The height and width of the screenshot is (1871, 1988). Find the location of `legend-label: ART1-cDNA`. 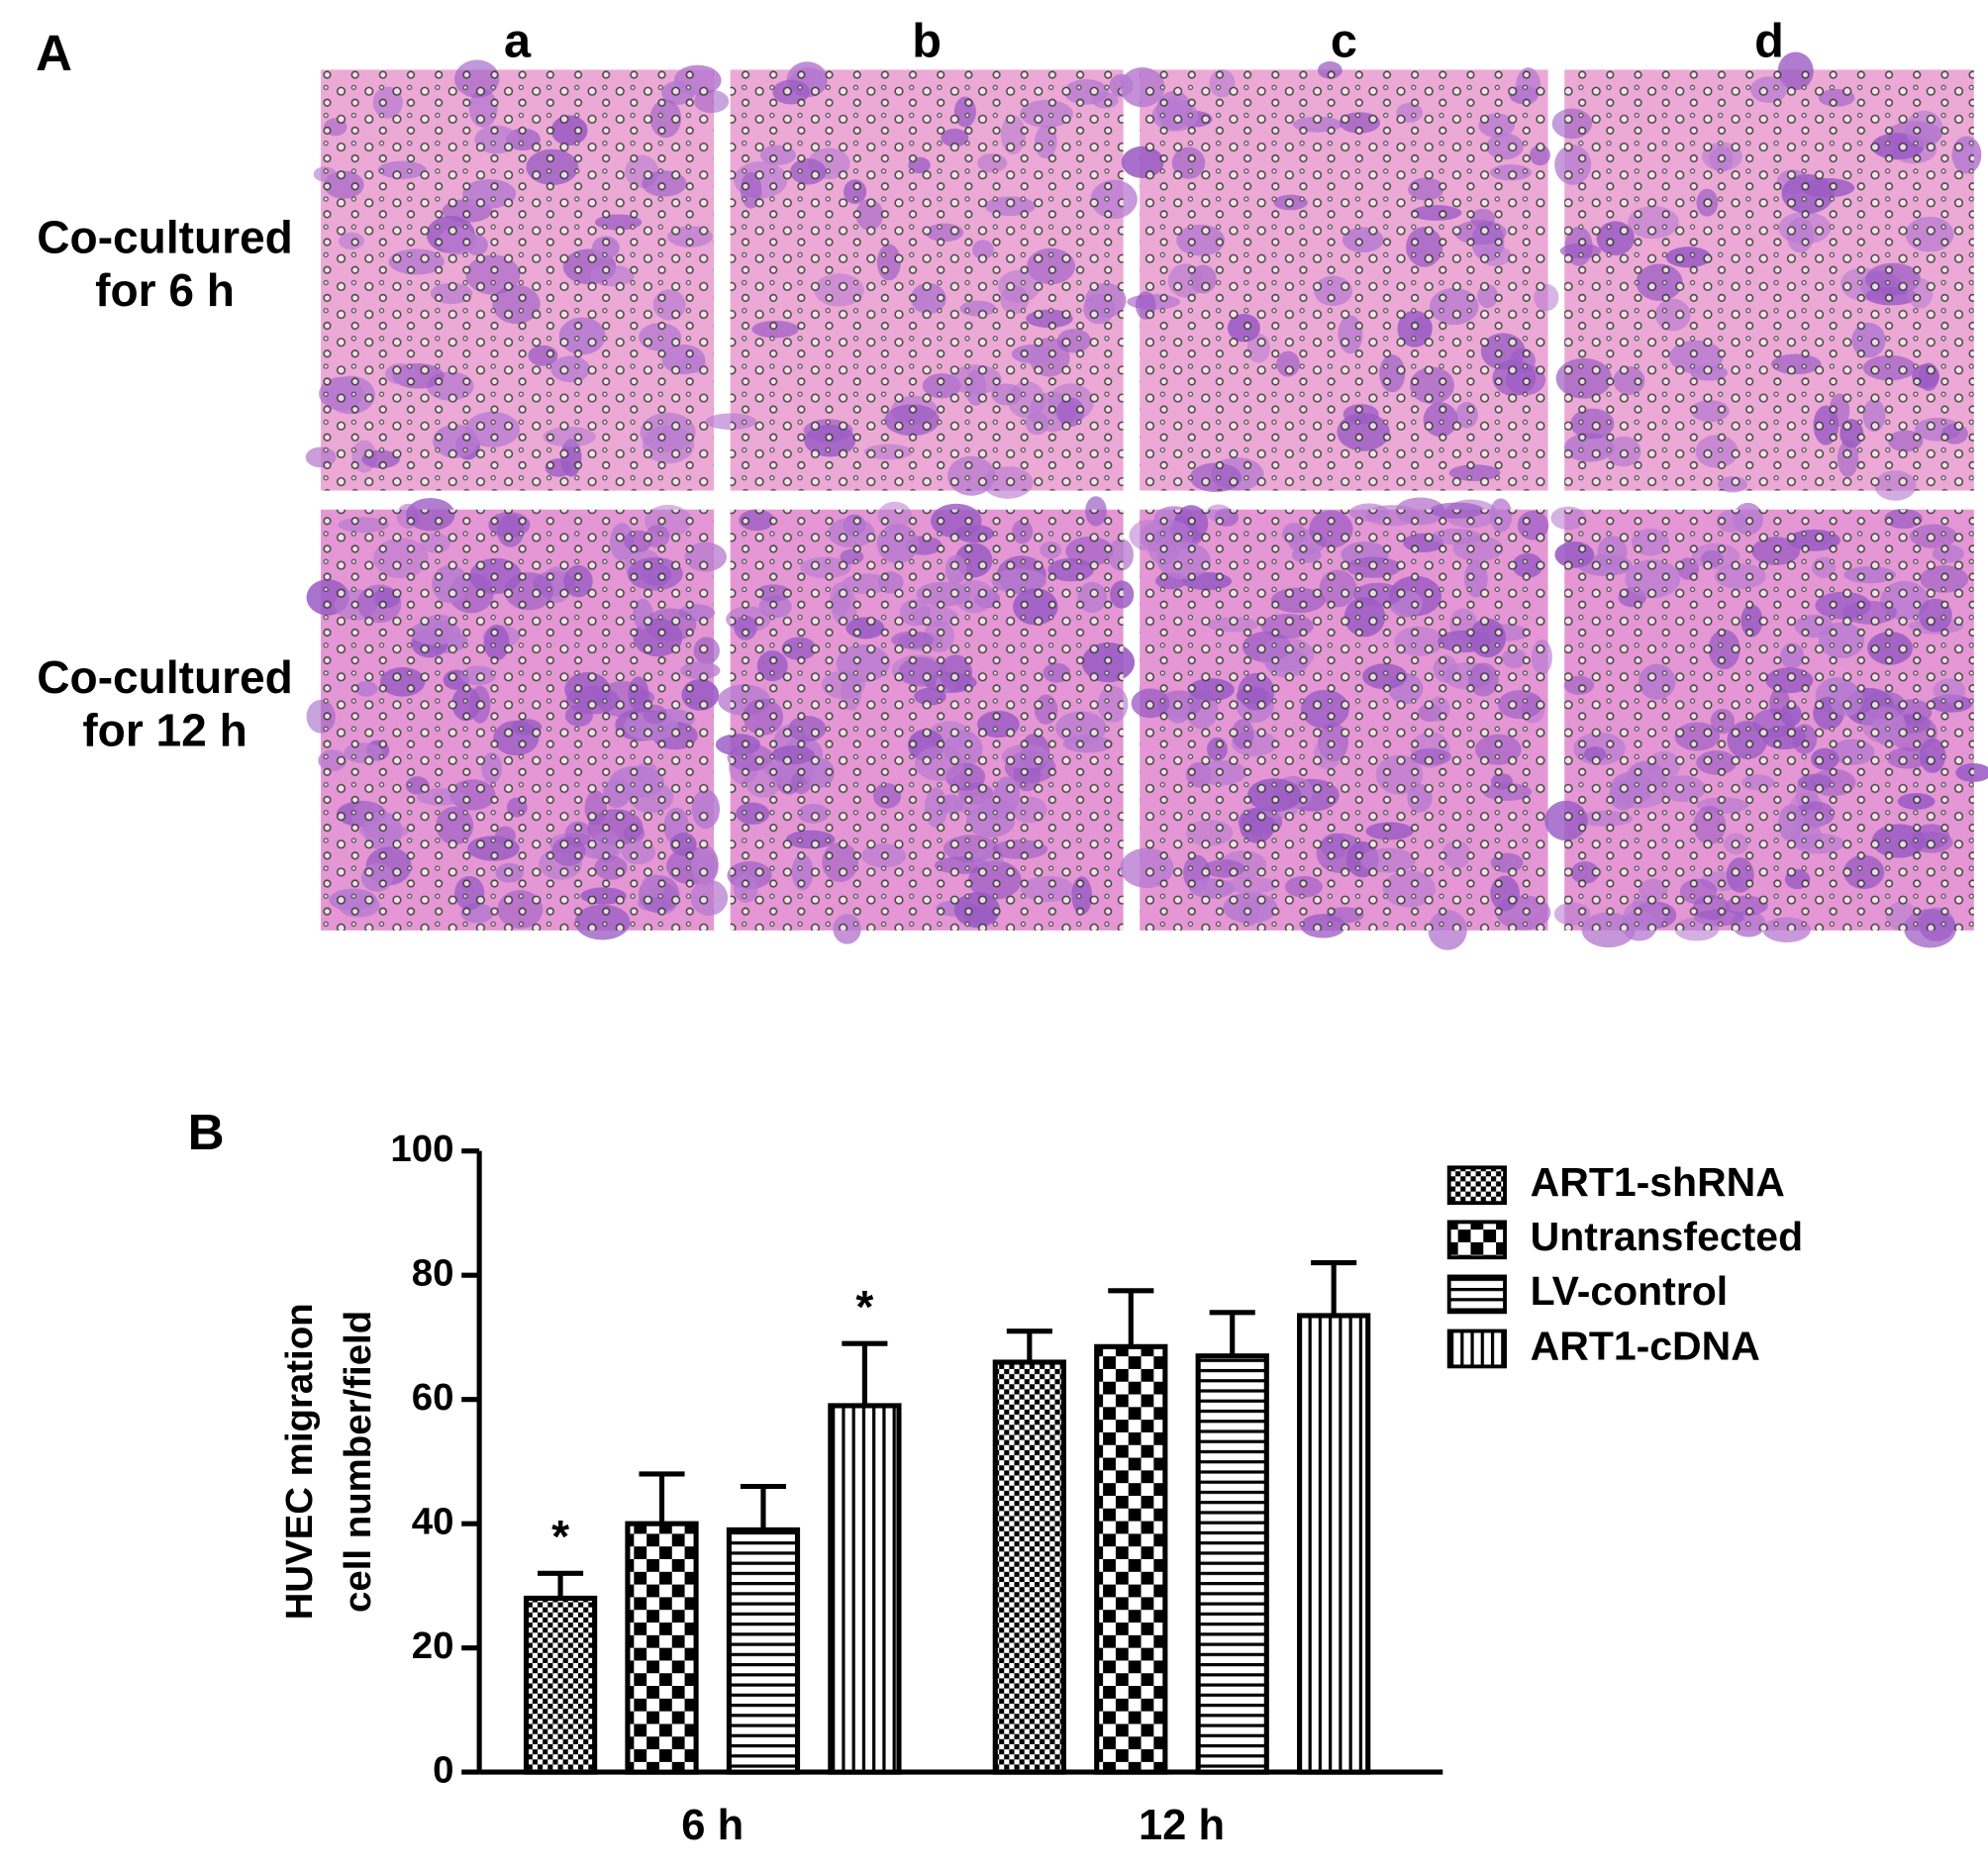

legend-label: ART1-cDNA is located at coordinates (1645, 1345).